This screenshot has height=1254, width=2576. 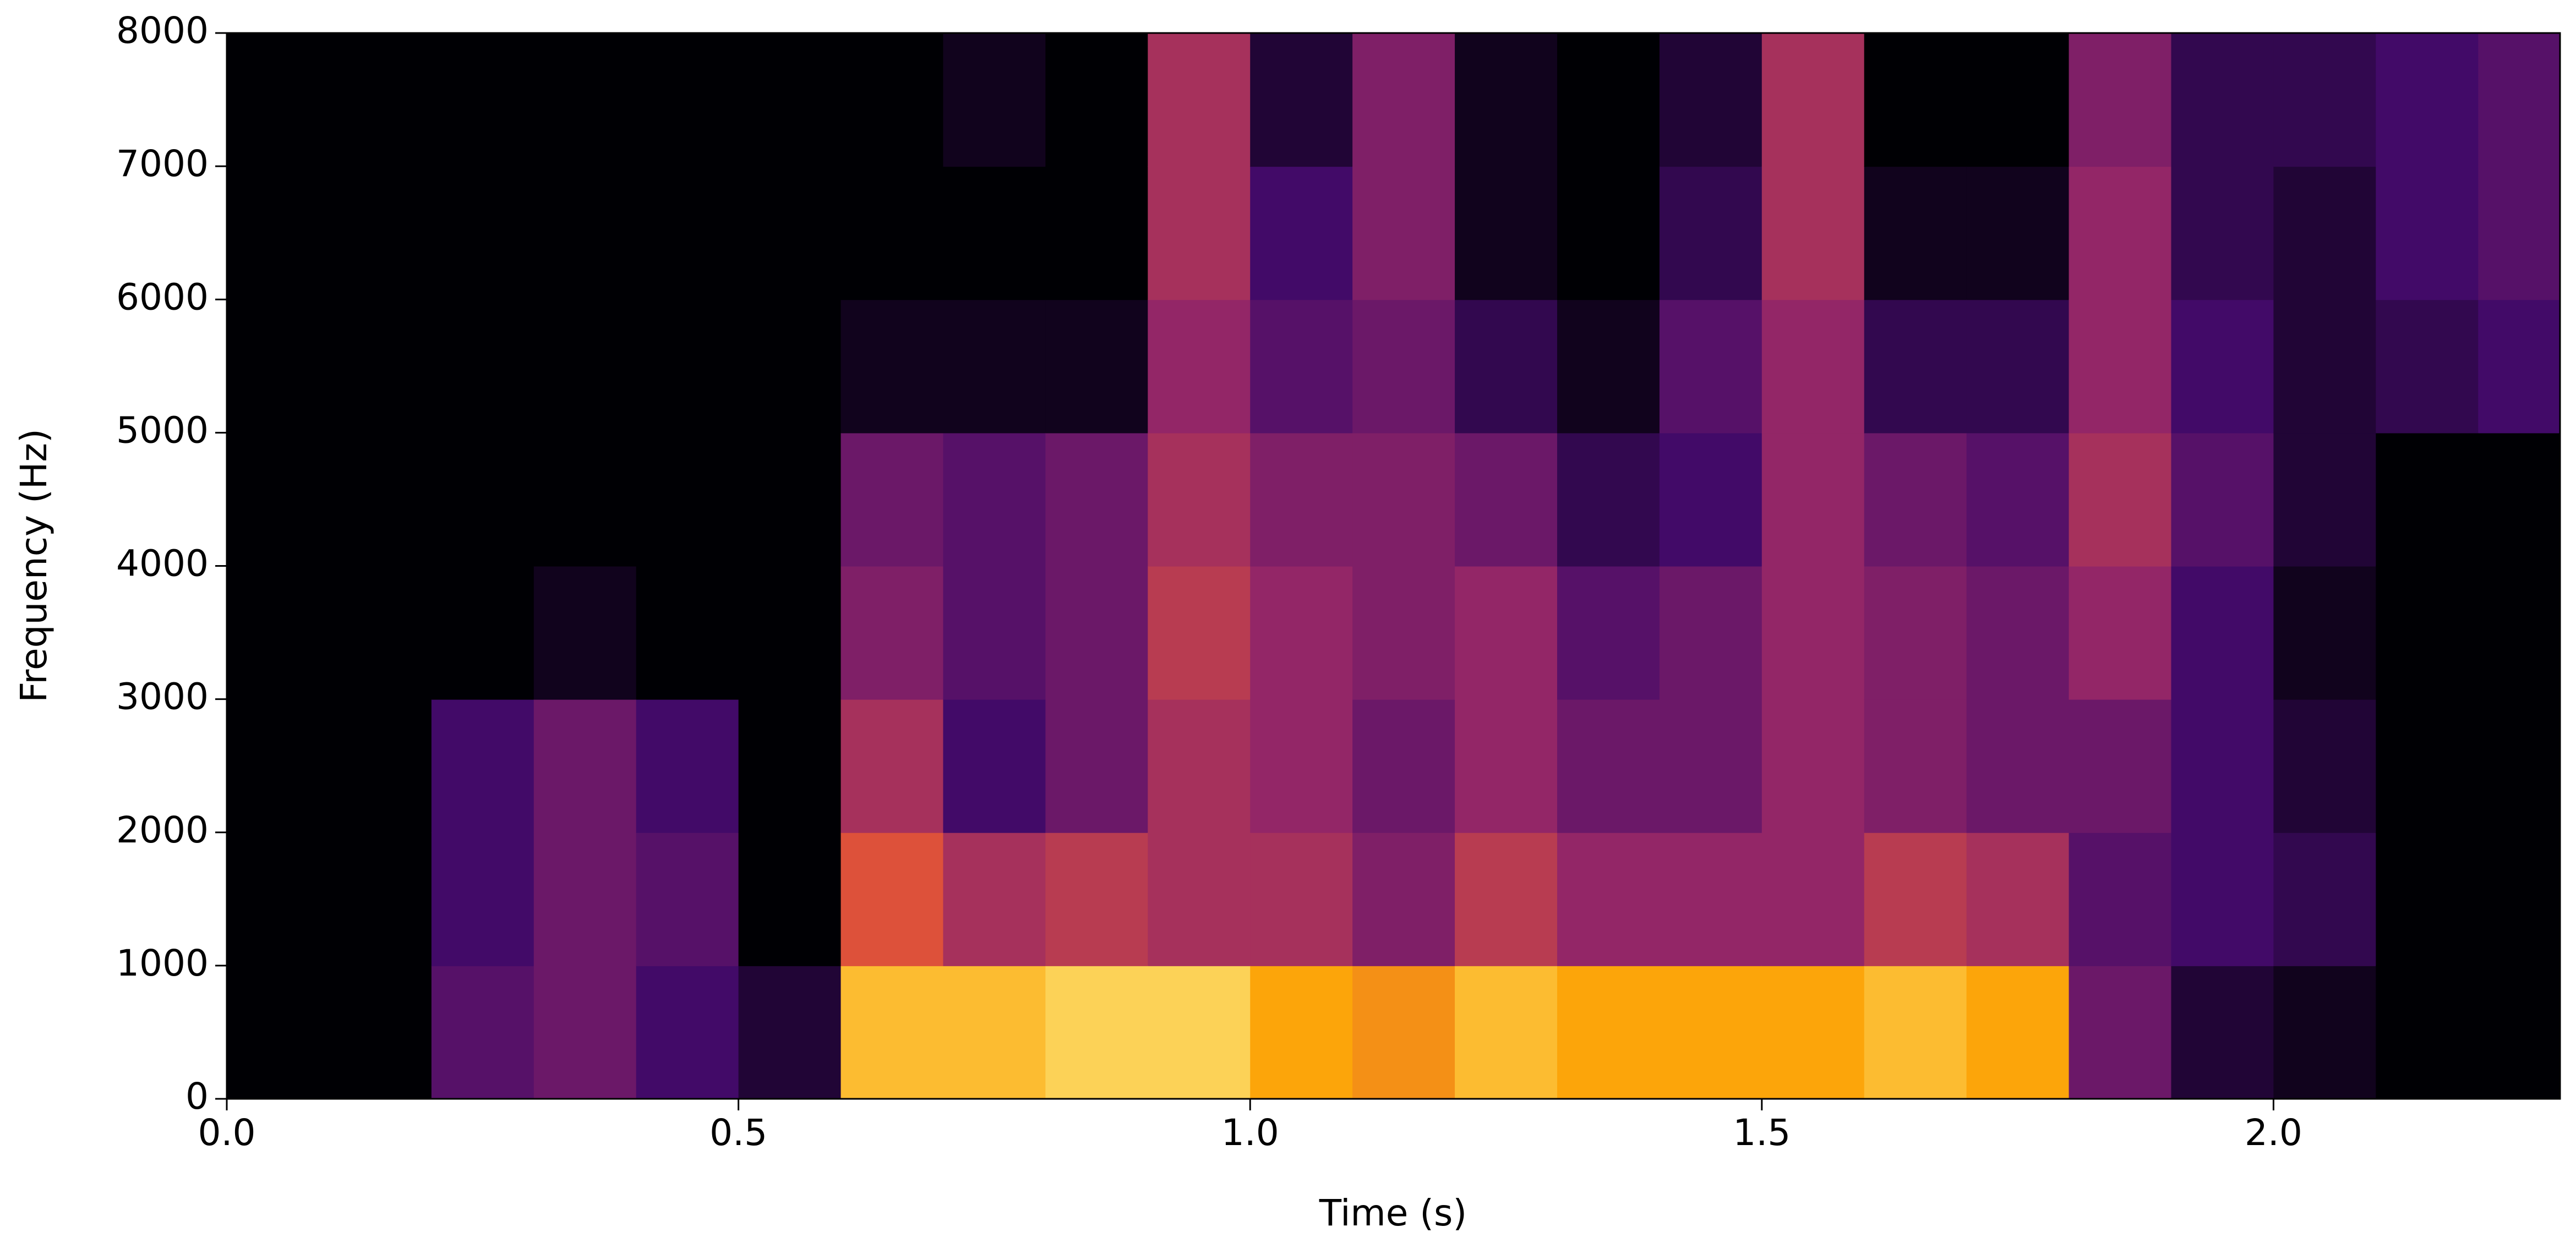 What do you see at coordinates (2274, 1132) in the screenshot?
I see `x-tick-label: 2.0` at bounding box center [2274, 1132].